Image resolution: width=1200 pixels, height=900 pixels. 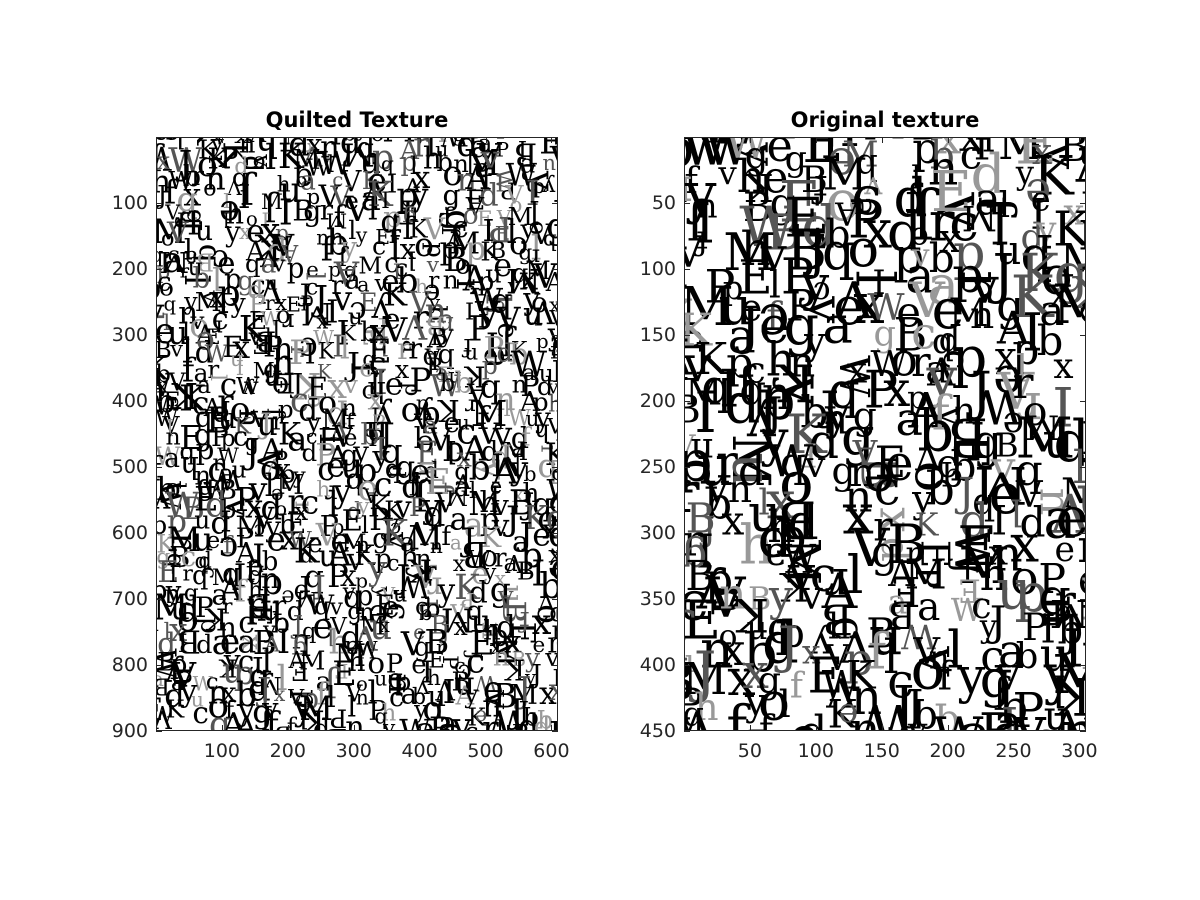 What do you see at coordinates (216, 492) in the screenshot?
I see `svg-text: W` at bounding box center [216, 492].